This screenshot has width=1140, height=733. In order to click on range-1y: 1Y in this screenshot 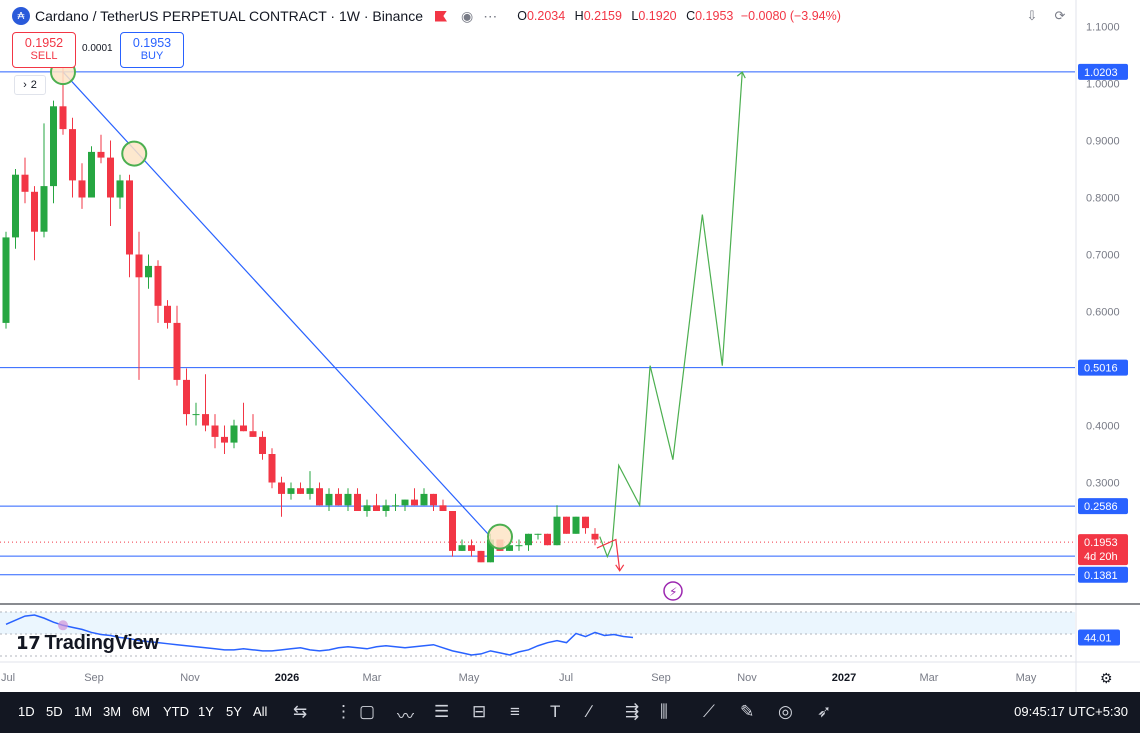, I will do `click(206, 711)`.